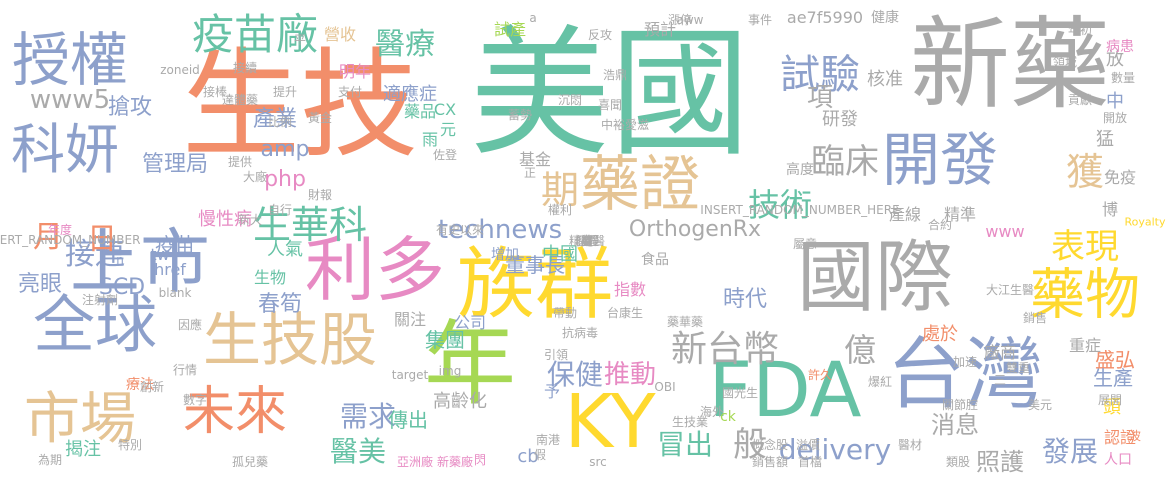 This screenshot has width=1175, height=482. I want to click on cloud-word: 生產, so click(1113, 378).